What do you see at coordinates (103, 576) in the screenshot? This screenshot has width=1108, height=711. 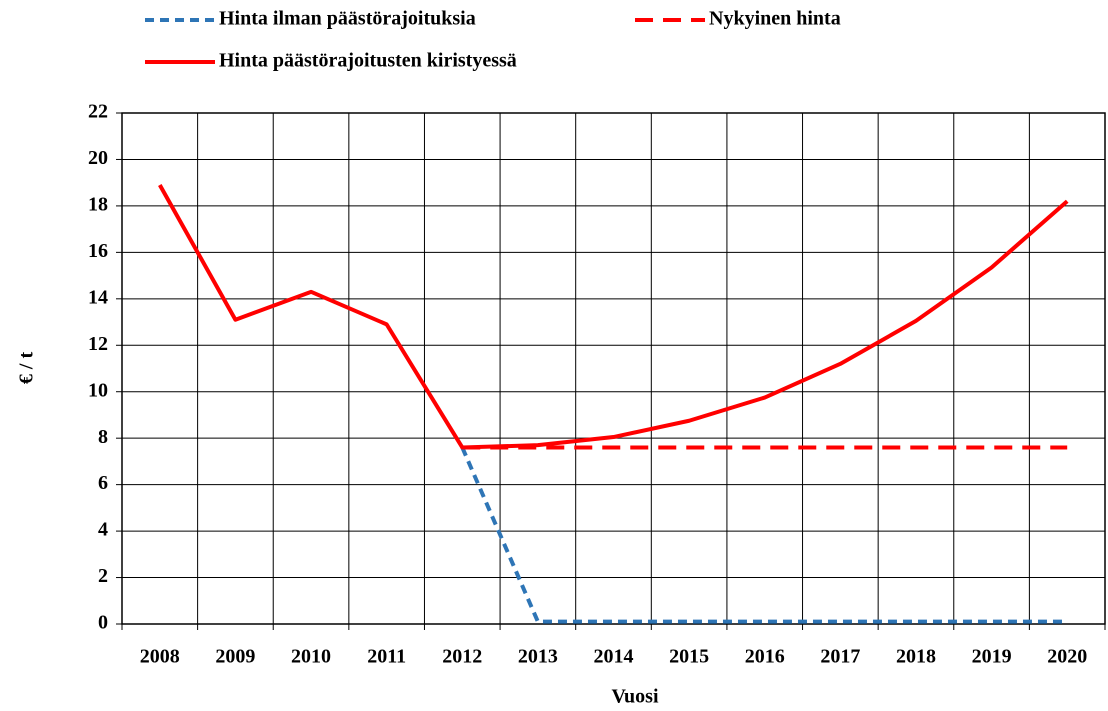 I see `y-tick-label: 2` at bounding box center [103, 576].